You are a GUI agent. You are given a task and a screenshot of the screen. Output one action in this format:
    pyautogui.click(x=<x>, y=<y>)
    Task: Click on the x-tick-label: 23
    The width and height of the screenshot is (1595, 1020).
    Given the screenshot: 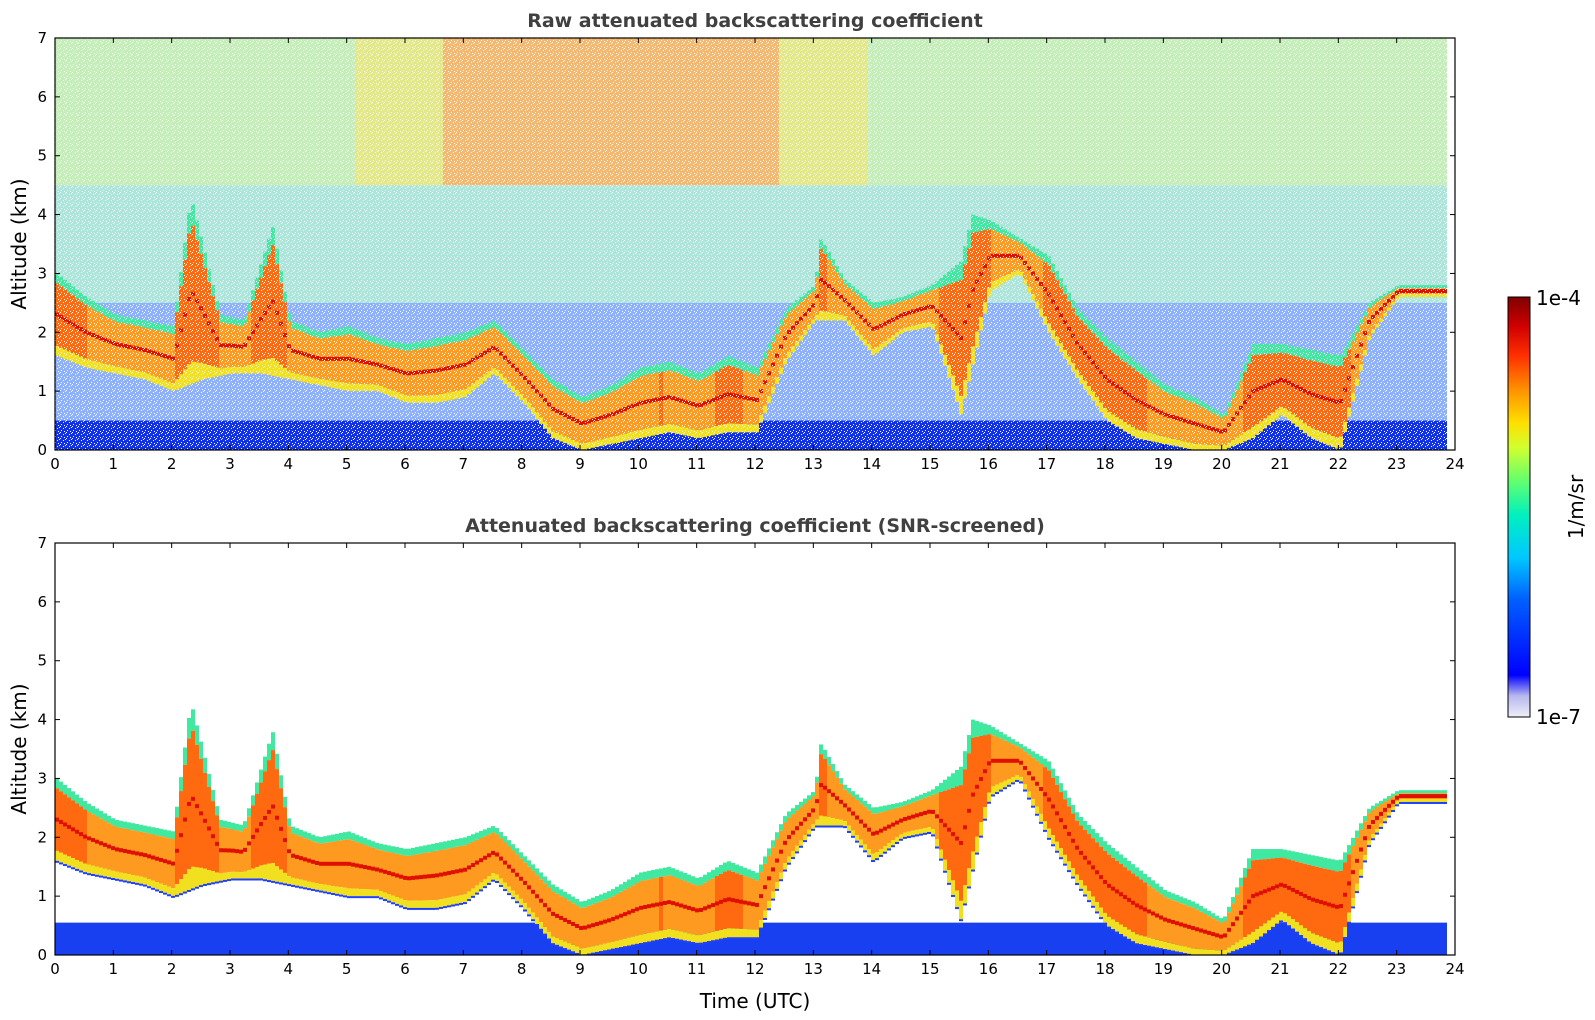 What is the action you would take?
    pyautogui.click(x=1396, y=464)
    